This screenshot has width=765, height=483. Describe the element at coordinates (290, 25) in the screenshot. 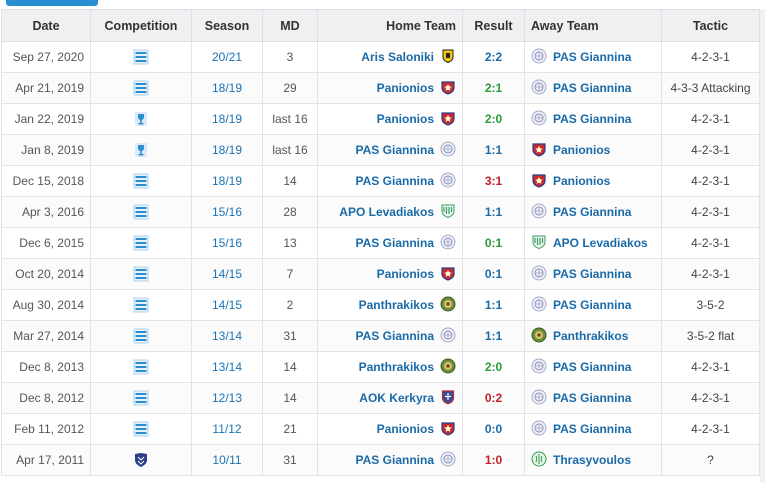

I see `header-md: MD` at that location.